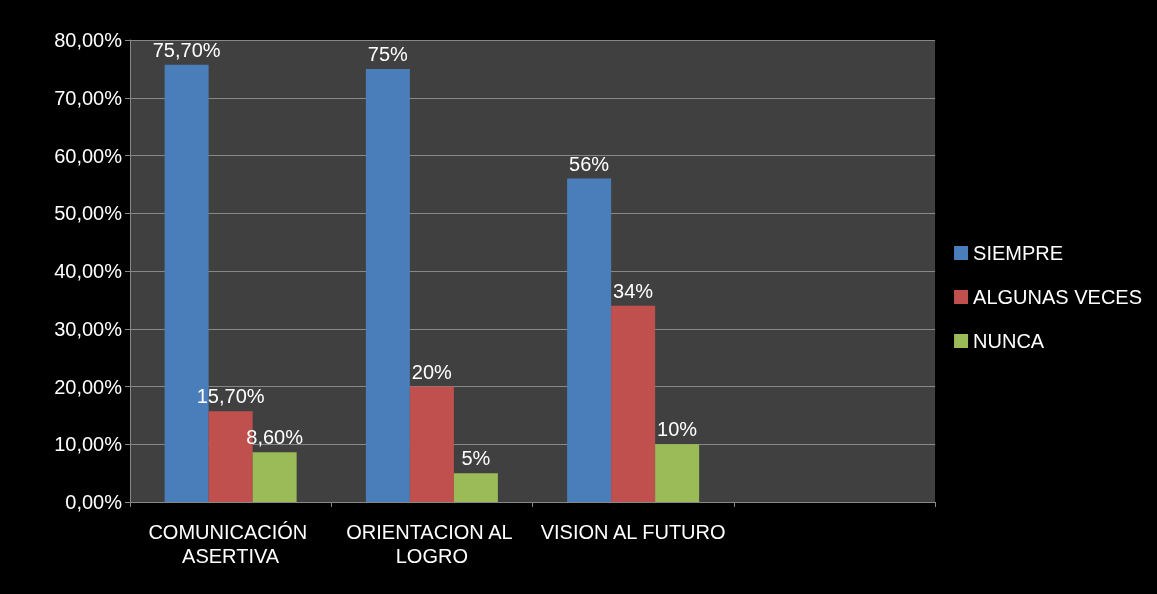 The image size is (1157, 594). I want to click on legend-label: SIEMPRE, so click(1018, 253).